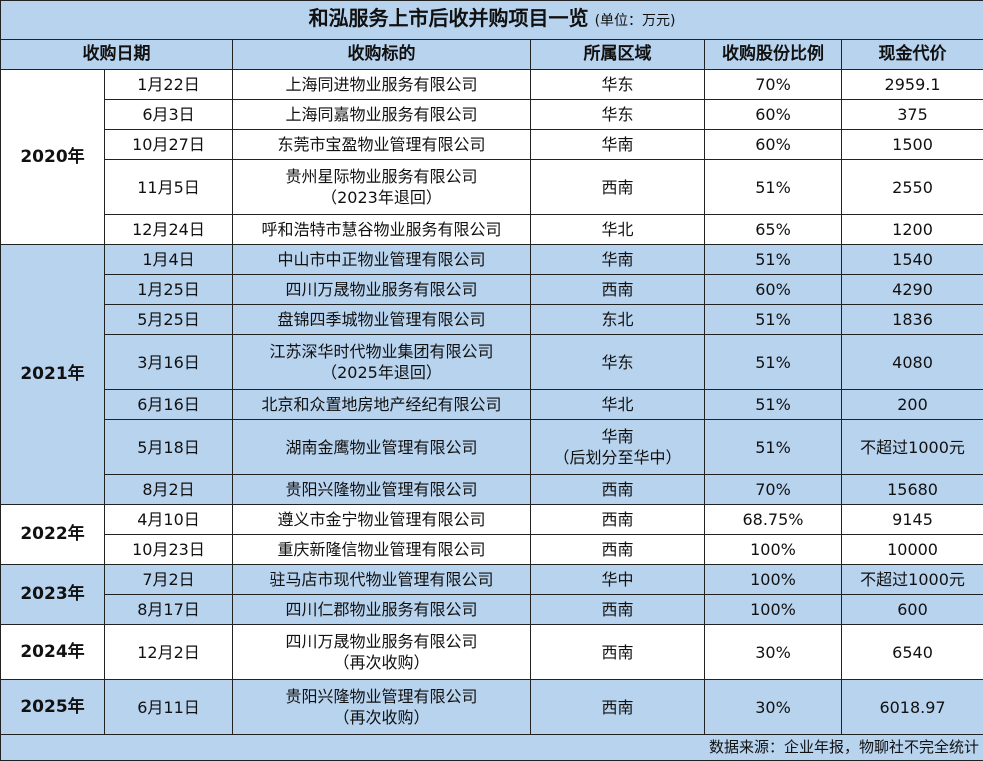  Describe the element at coordinates (773, 55) in the screenshot. I see `header-ratio: 收购股份比例` at that location.